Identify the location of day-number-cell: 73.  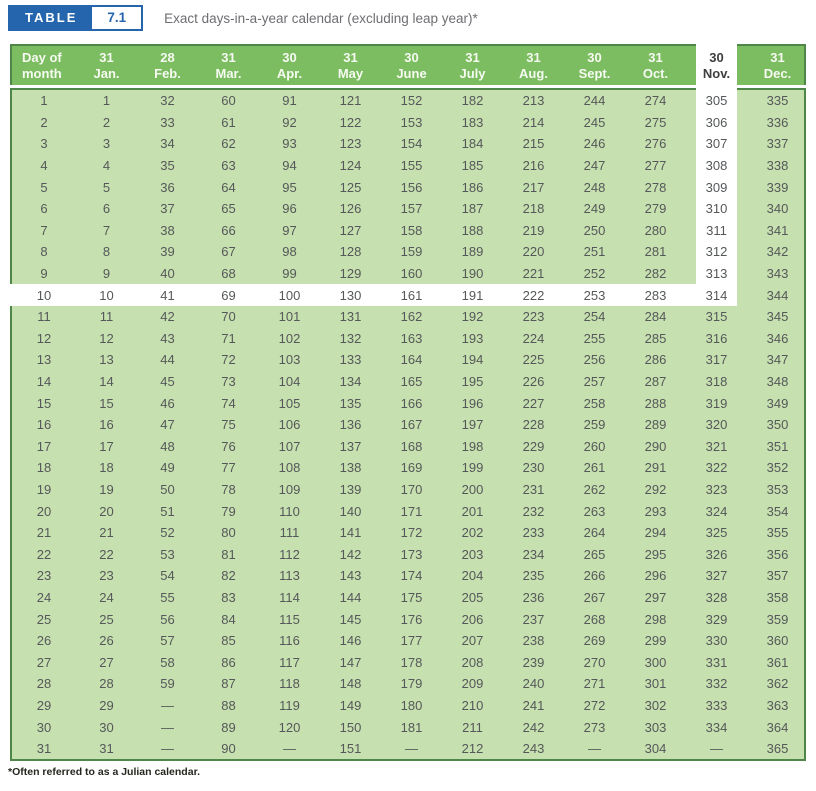
(228, 382).